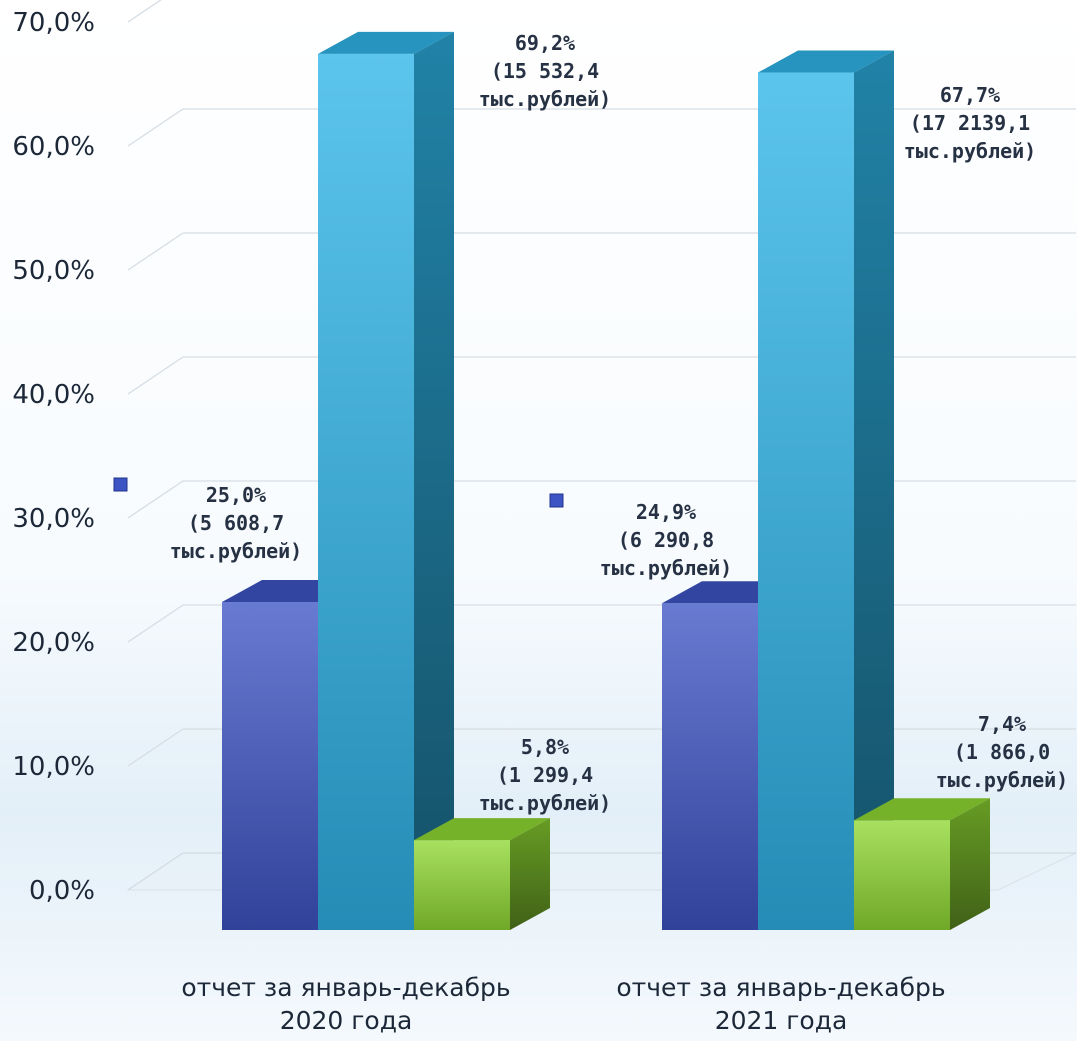  What do you see at coordinates (53, 457) in the screenshot?
I see `y-axis: 0,0% 10,0% 20,0% 30,0% 40,0% 50,0% 60,0% 70,0%` at bounding box center [53, 457].